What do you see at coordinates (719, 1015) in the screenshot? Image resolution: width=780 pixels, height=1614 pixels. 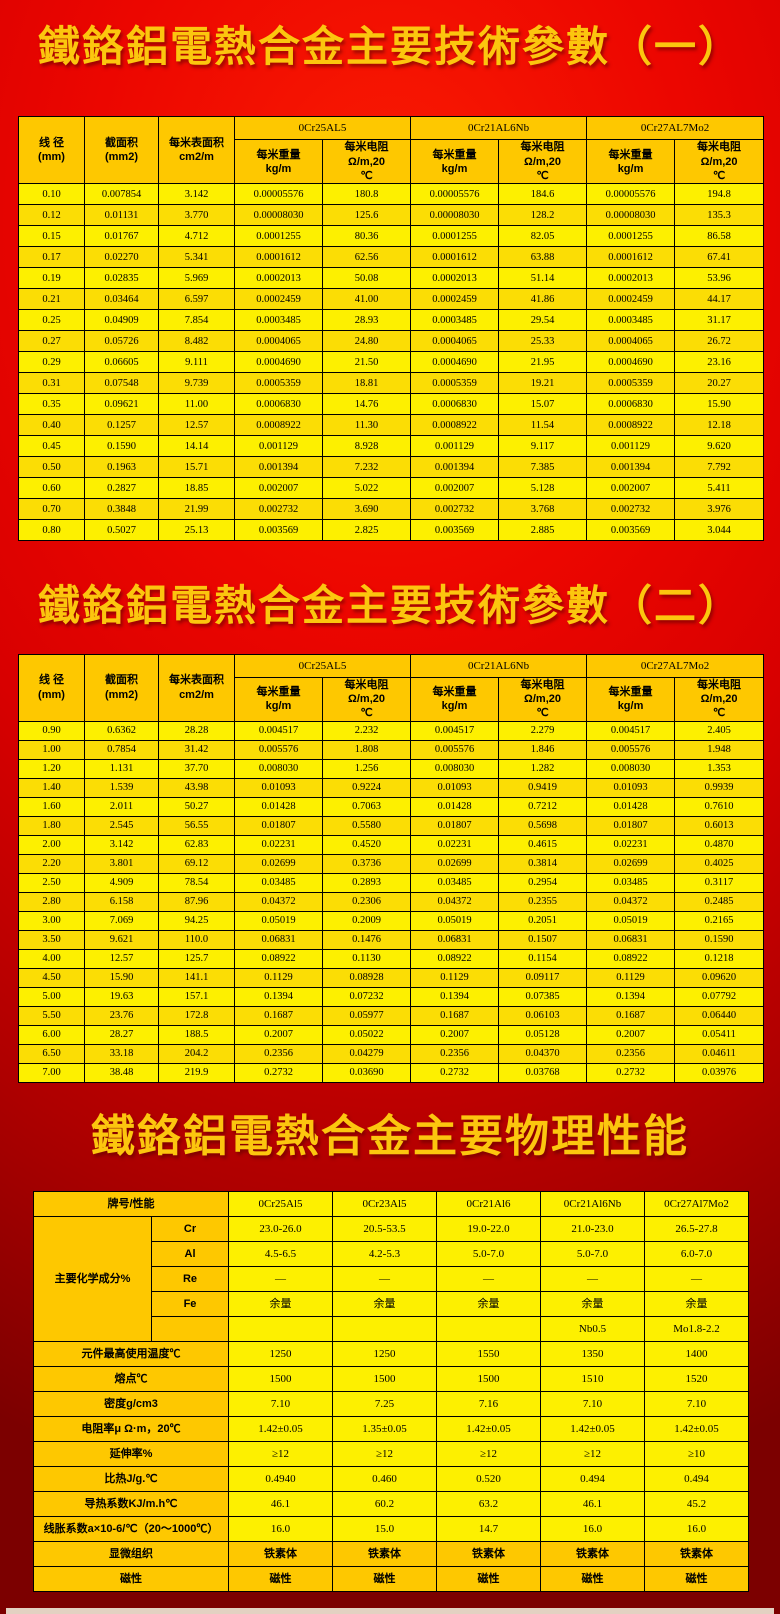 I see `cell: 0.06440` at bounding box center [719, 1015].